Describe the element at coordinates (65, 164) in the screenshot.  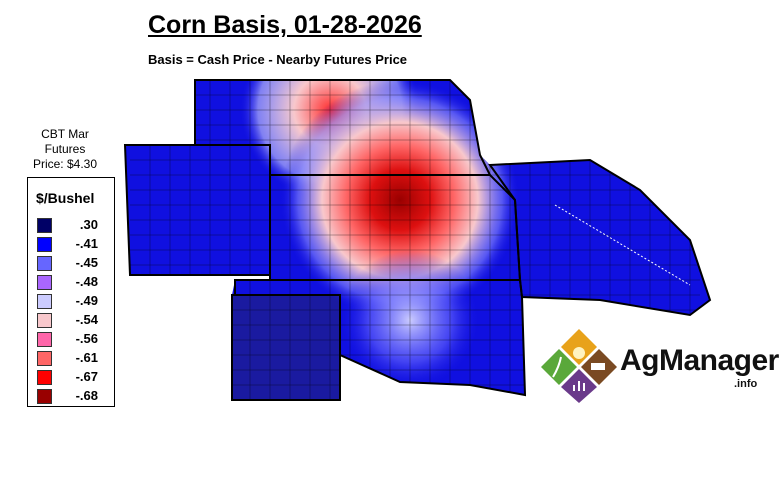
I see `futures-line-3: Price: $4.30` at that location.